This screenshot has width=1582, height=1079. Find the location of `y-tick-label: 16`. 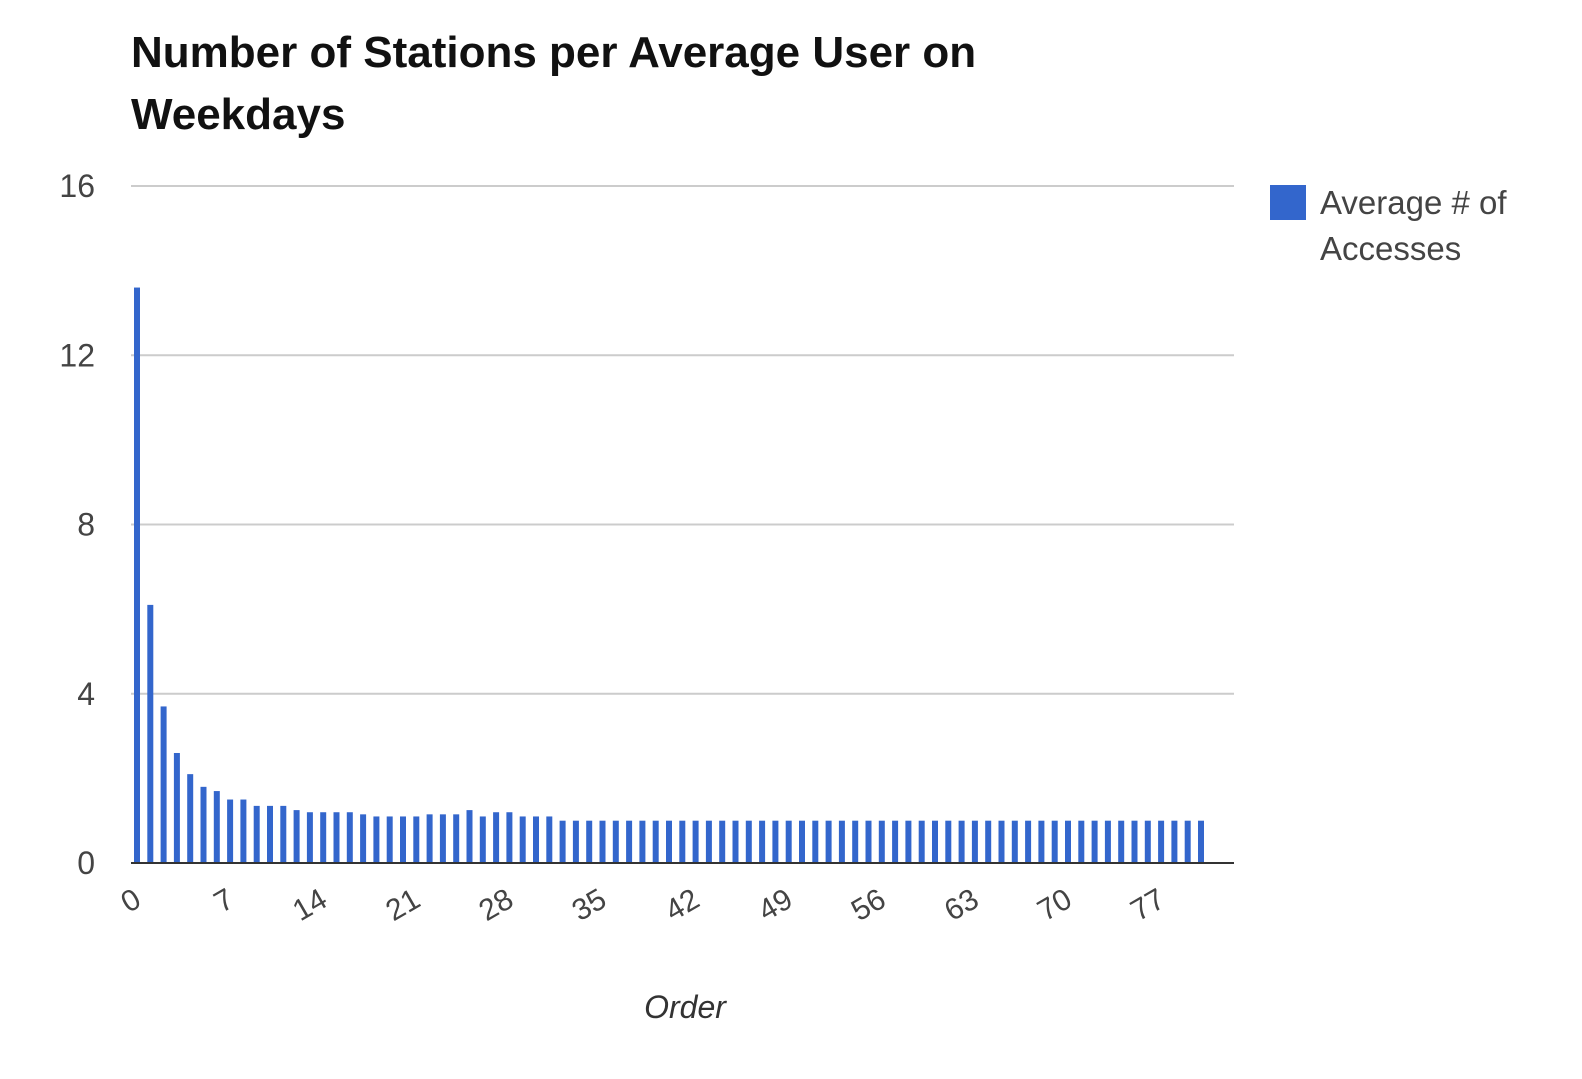

y-tick-label: 16 is located at coordinates (77, 186).